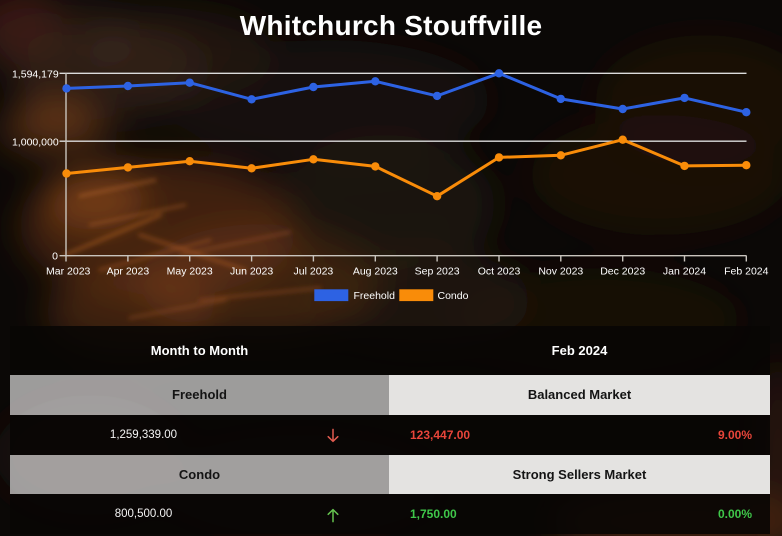 This screenshot has width=782, height=536. What do you see at coordinates (68, 272) in the screenshot?
I see `svg-text: Mar 2023` at bounding box center [68, 272].